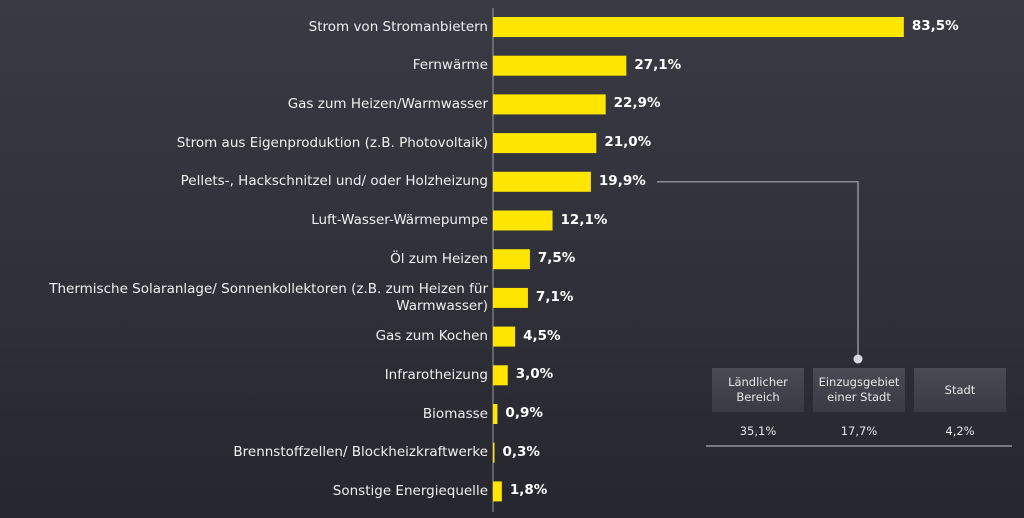 Image resolution: width=1024 pixels, height=518 pixels. I want to click on callout-header-rural: Ländlicher Bereich, so click(758, 390).